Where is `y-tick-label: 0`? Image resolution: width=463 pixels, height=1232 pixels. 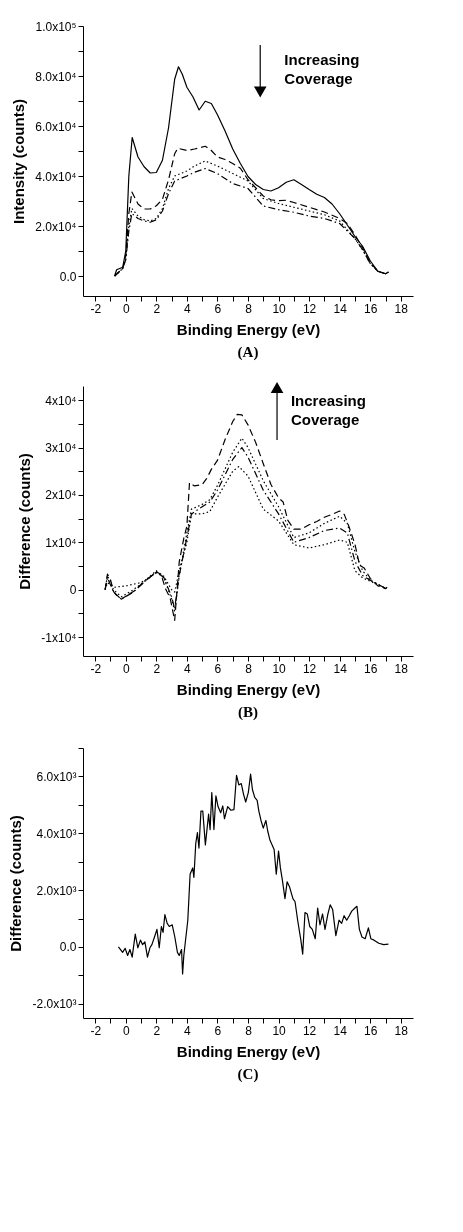
y-tick-label: 0 is located at coordinates (73, 590).